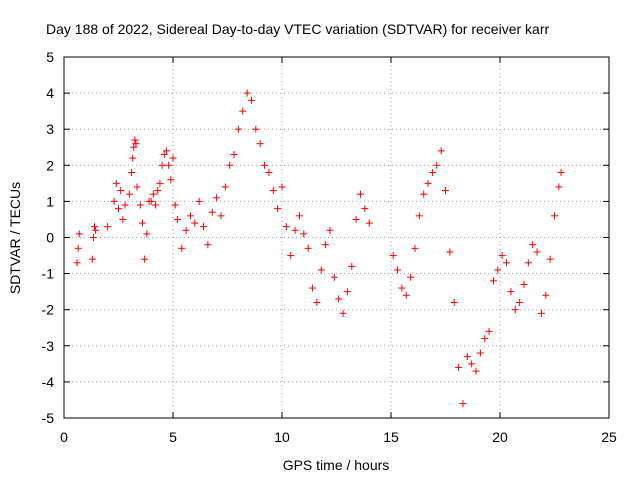 The image size is (640, 480). Describe the element at coordinates (50, 129) in the screenshot. I see `y-tick-label: 3` at that location.